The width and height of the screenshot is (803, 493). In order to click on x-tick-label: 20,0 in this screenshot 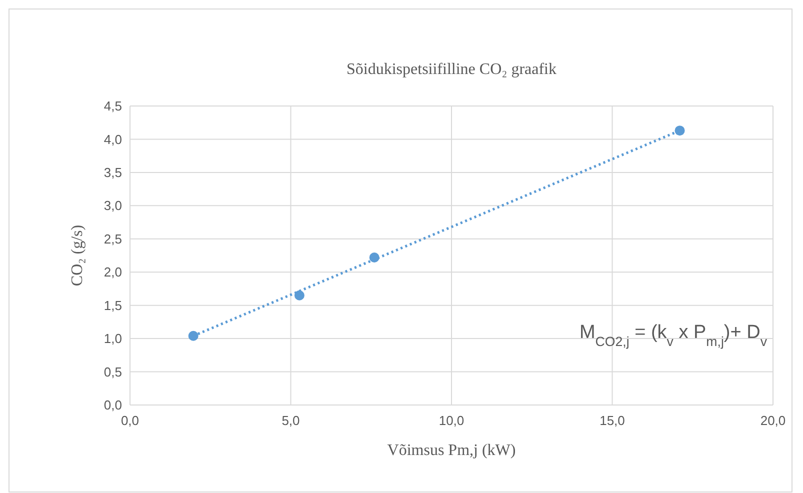, I will do `click(773, 420)`.